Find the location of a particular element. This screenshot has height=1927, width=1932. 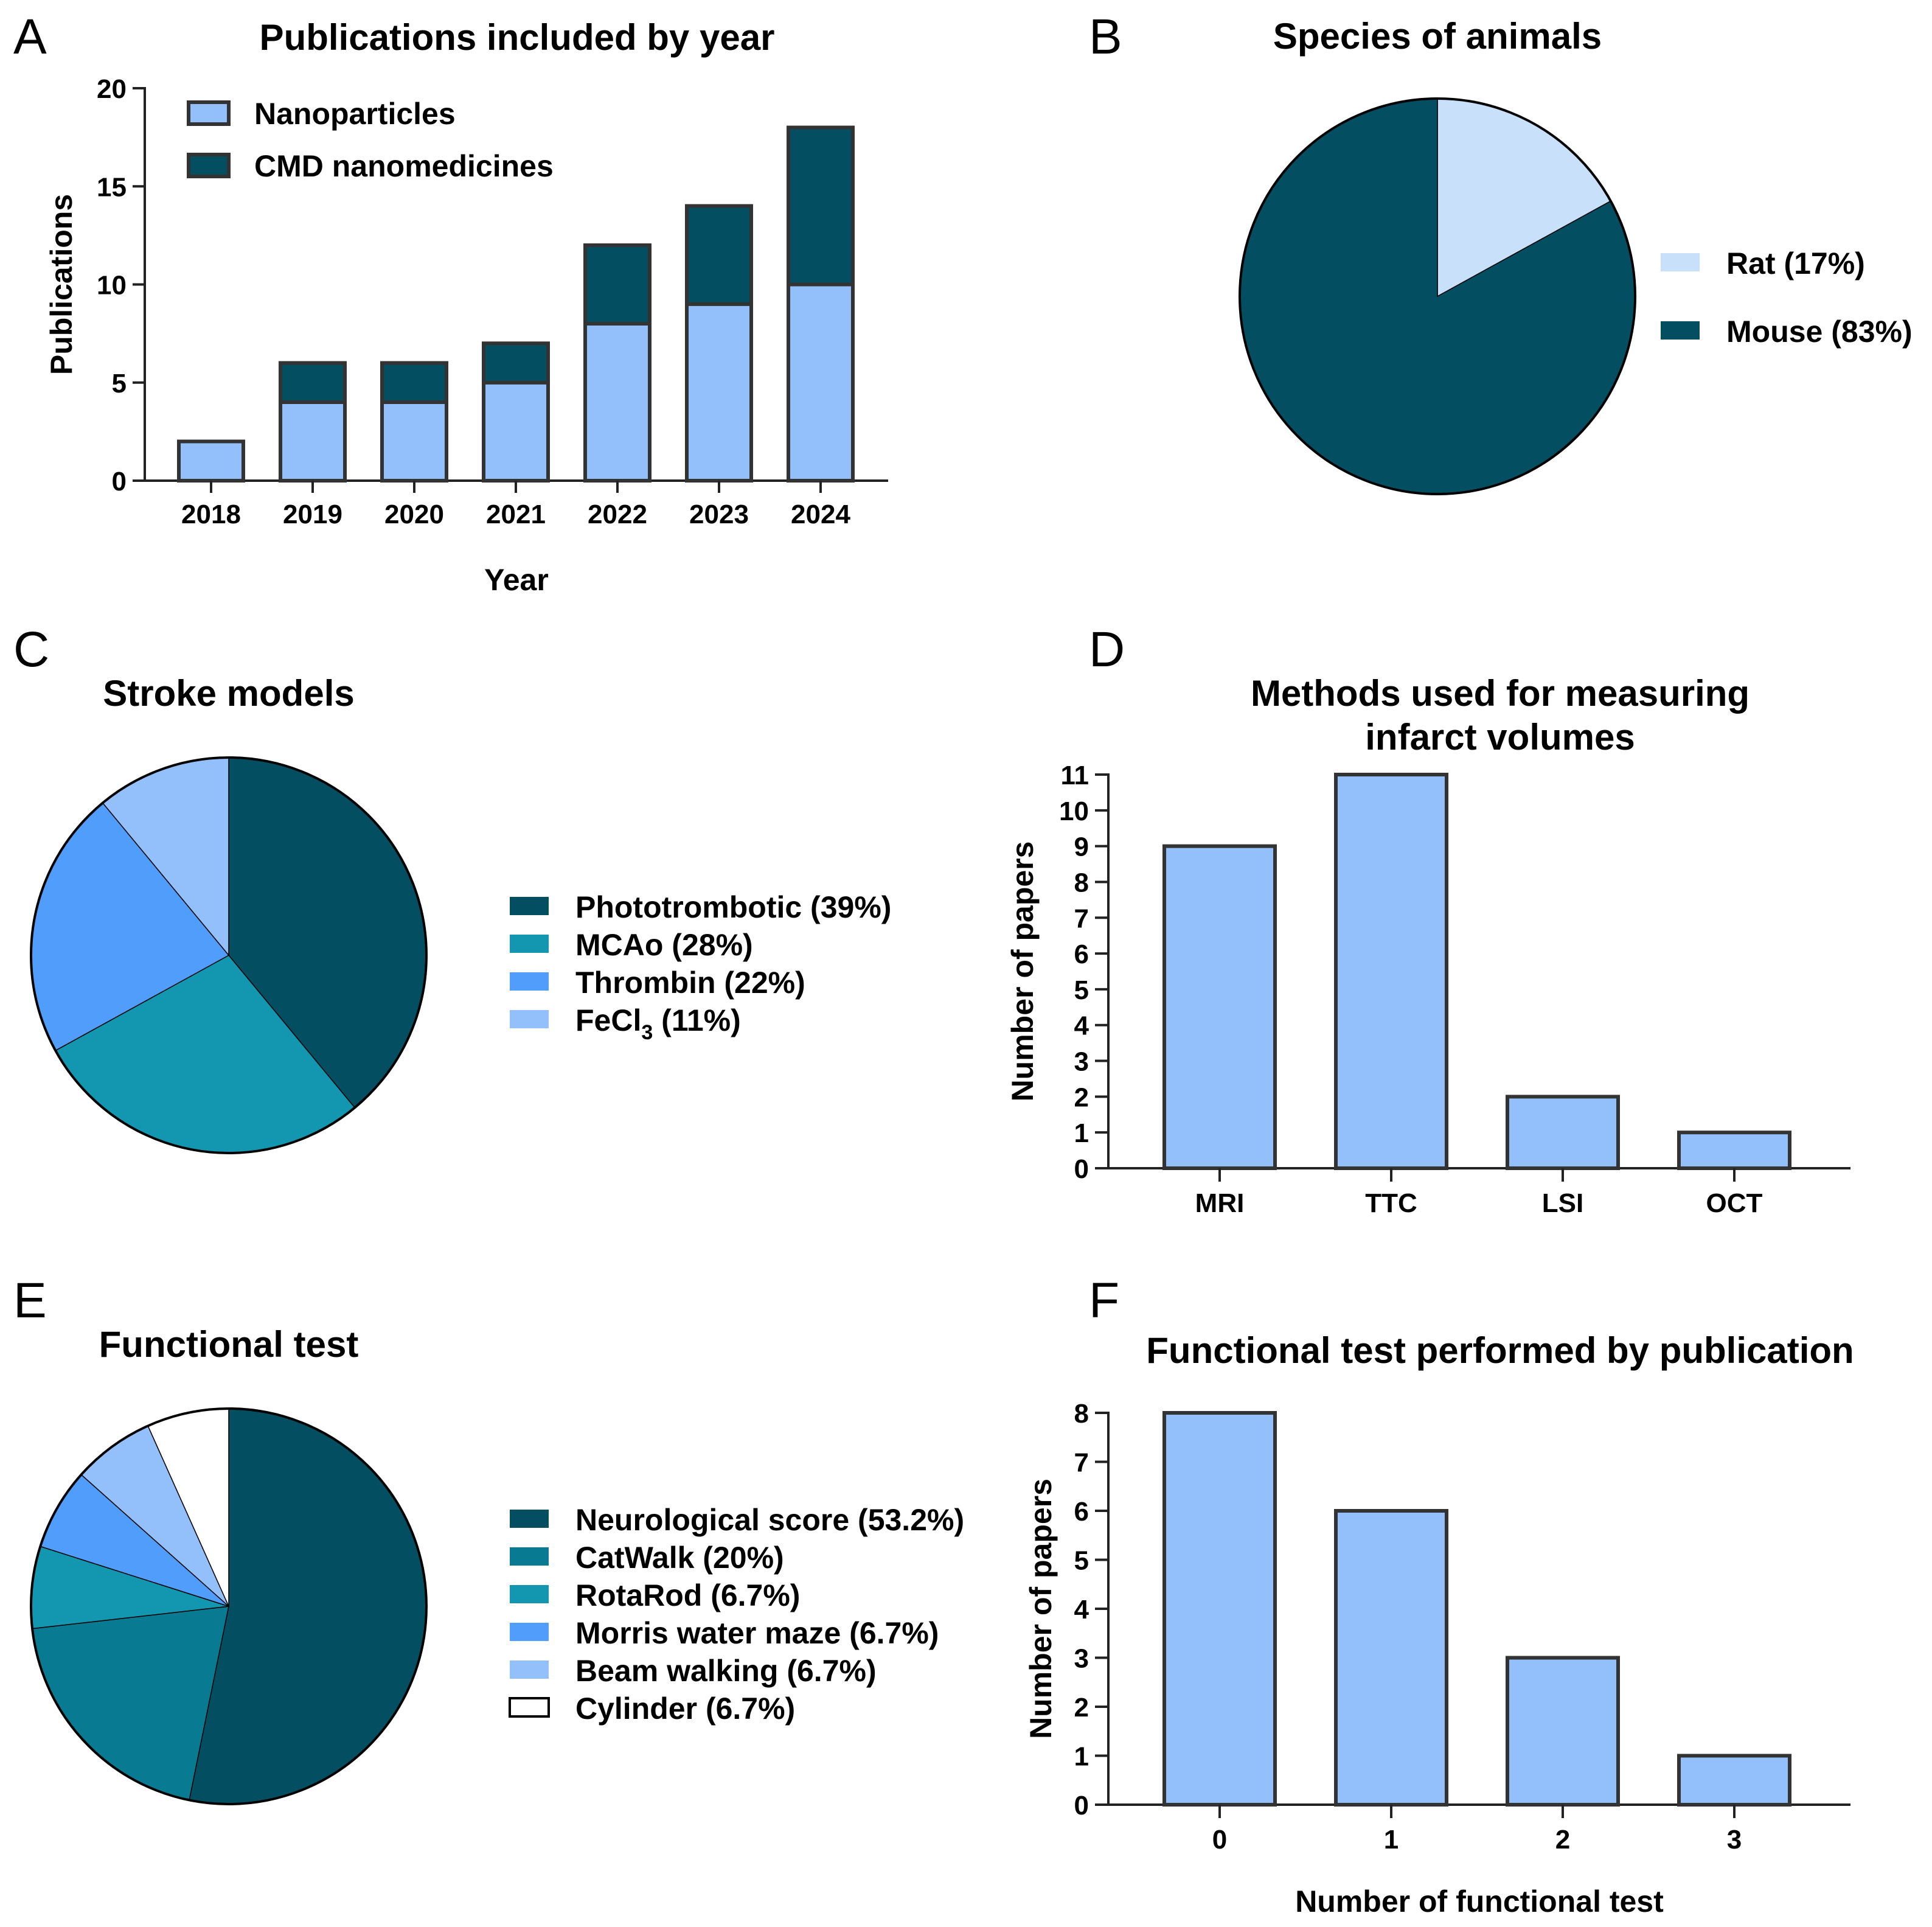

chart-title: Methods used for measuring is located at coordinates (1500, 693).